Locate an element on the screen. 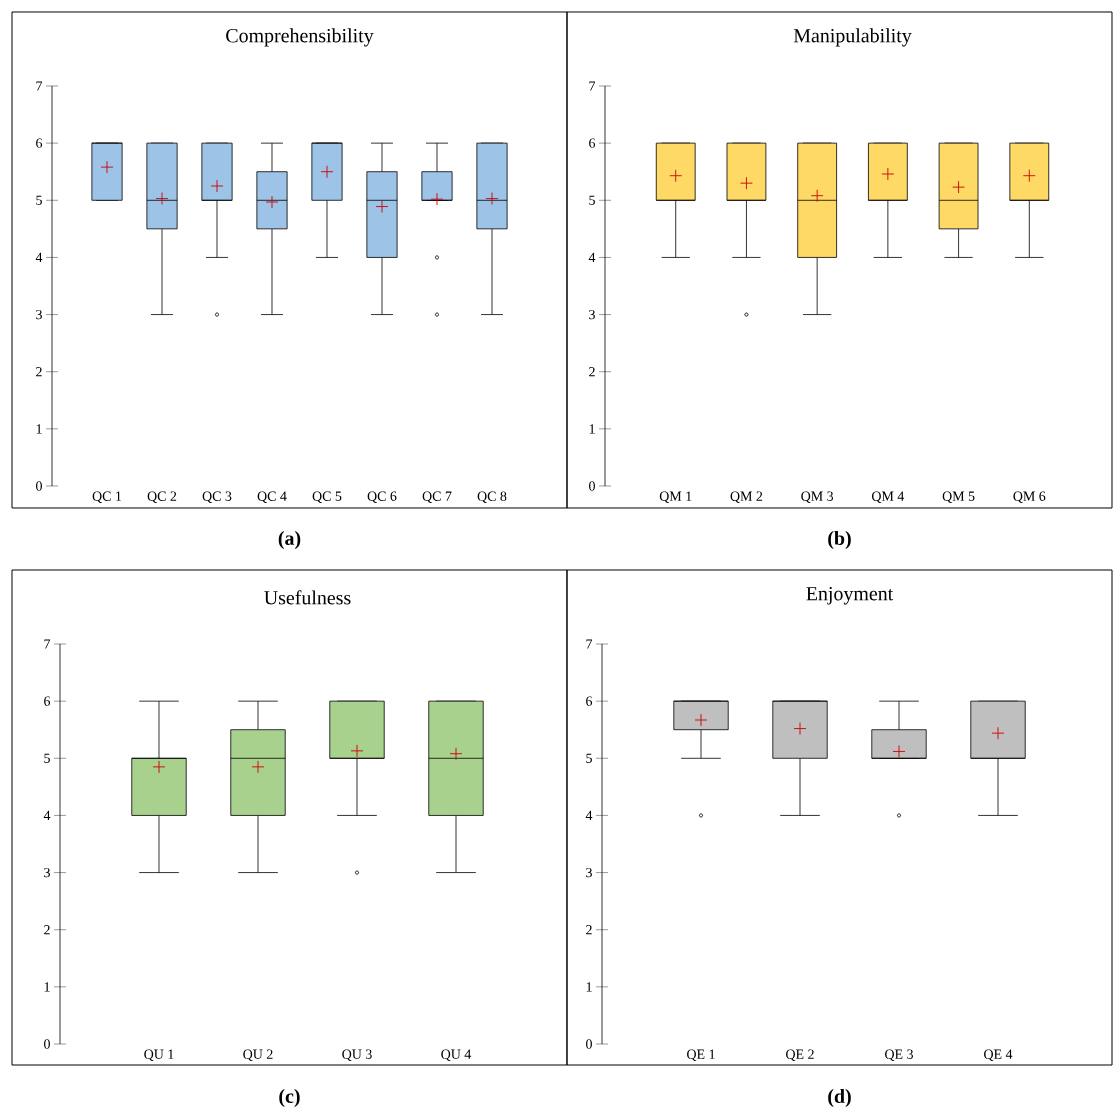 This screenshot has height=1110, width=1114. x-tick-label: QC 6 is located at coordinates (382, 497).